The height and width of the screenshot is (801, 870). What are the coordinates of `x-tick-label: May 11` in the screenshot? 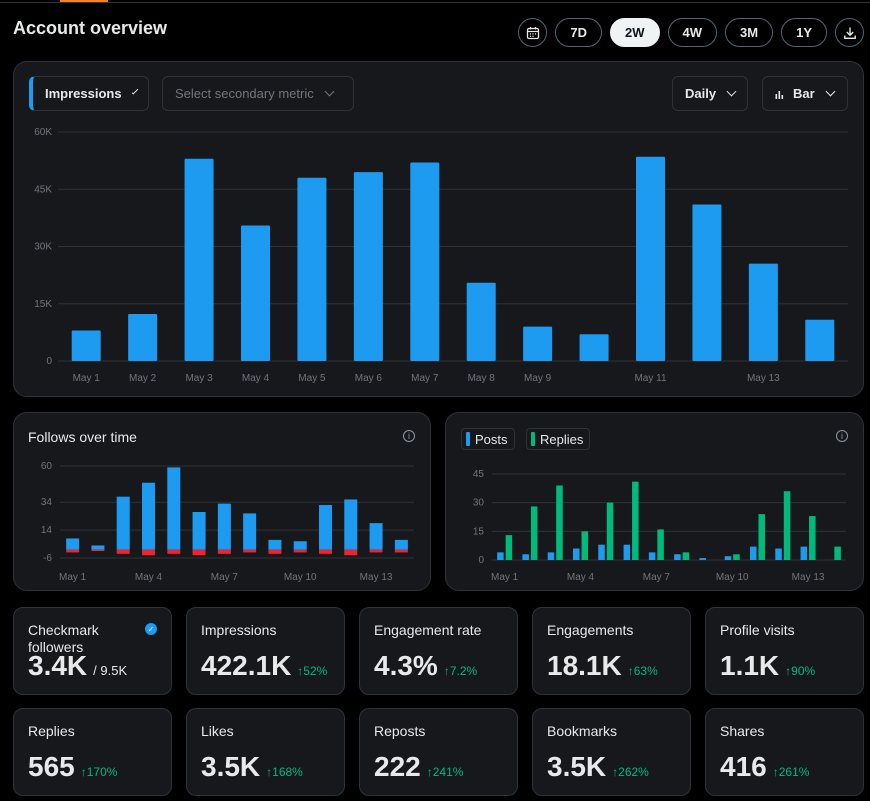 It's located at (650, 378).